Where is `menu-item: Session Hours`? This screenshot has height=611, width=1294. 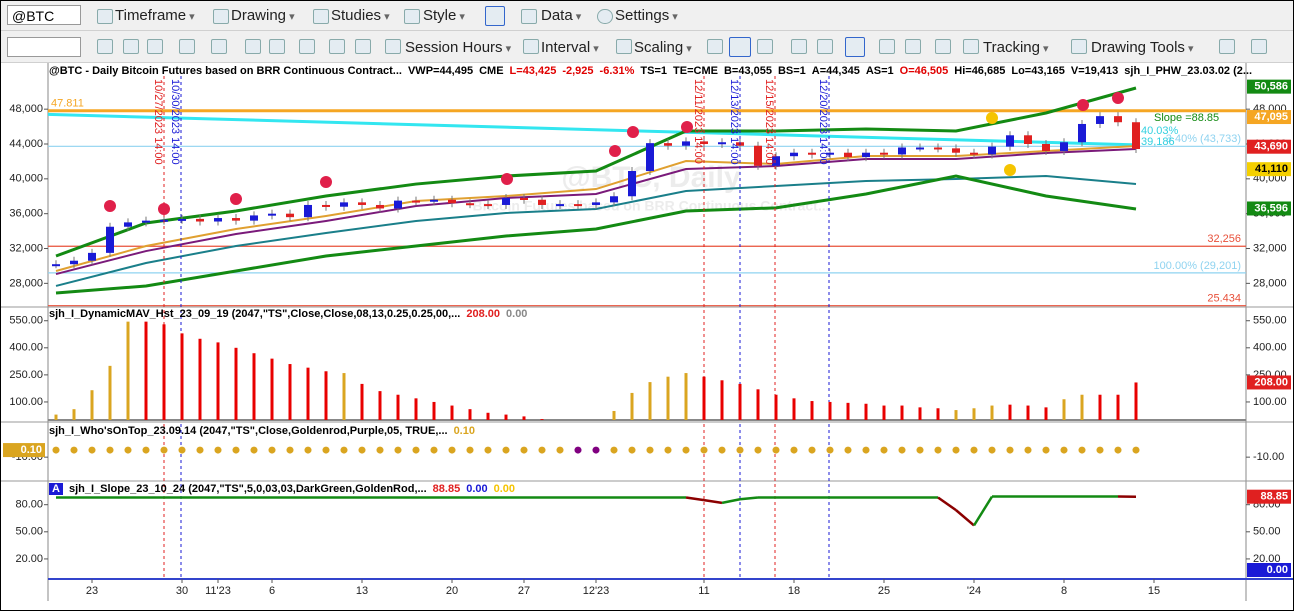
menu-item: Session Hours is located at coordinates (458, 47).